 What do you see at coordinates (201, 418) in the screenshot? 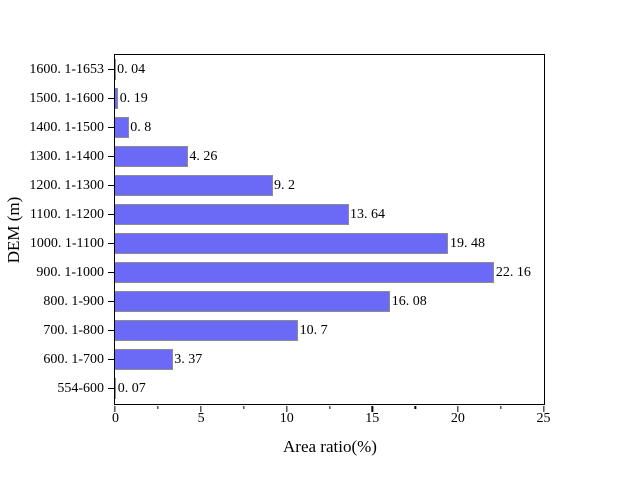
I see `x-tick-label-5: 5` at bounding box center [201, 418].